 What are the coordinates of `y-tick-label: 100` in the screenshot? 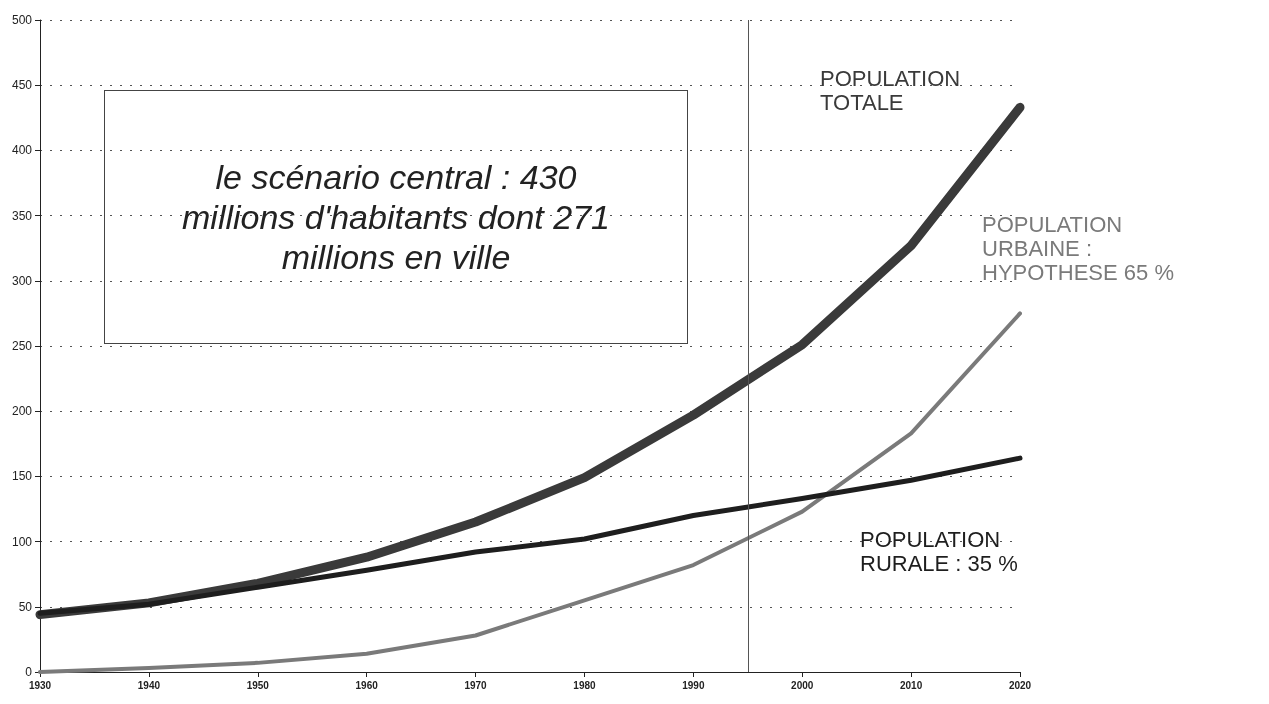 It's located at (22, 541).